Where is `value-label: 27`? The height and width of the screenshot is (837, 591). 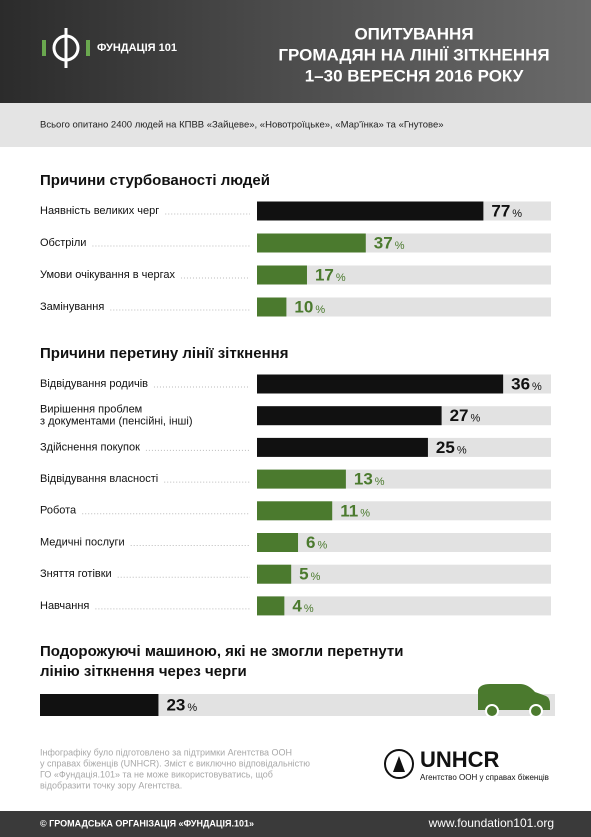 value-label: 27 is located at coordinates (459, 415).